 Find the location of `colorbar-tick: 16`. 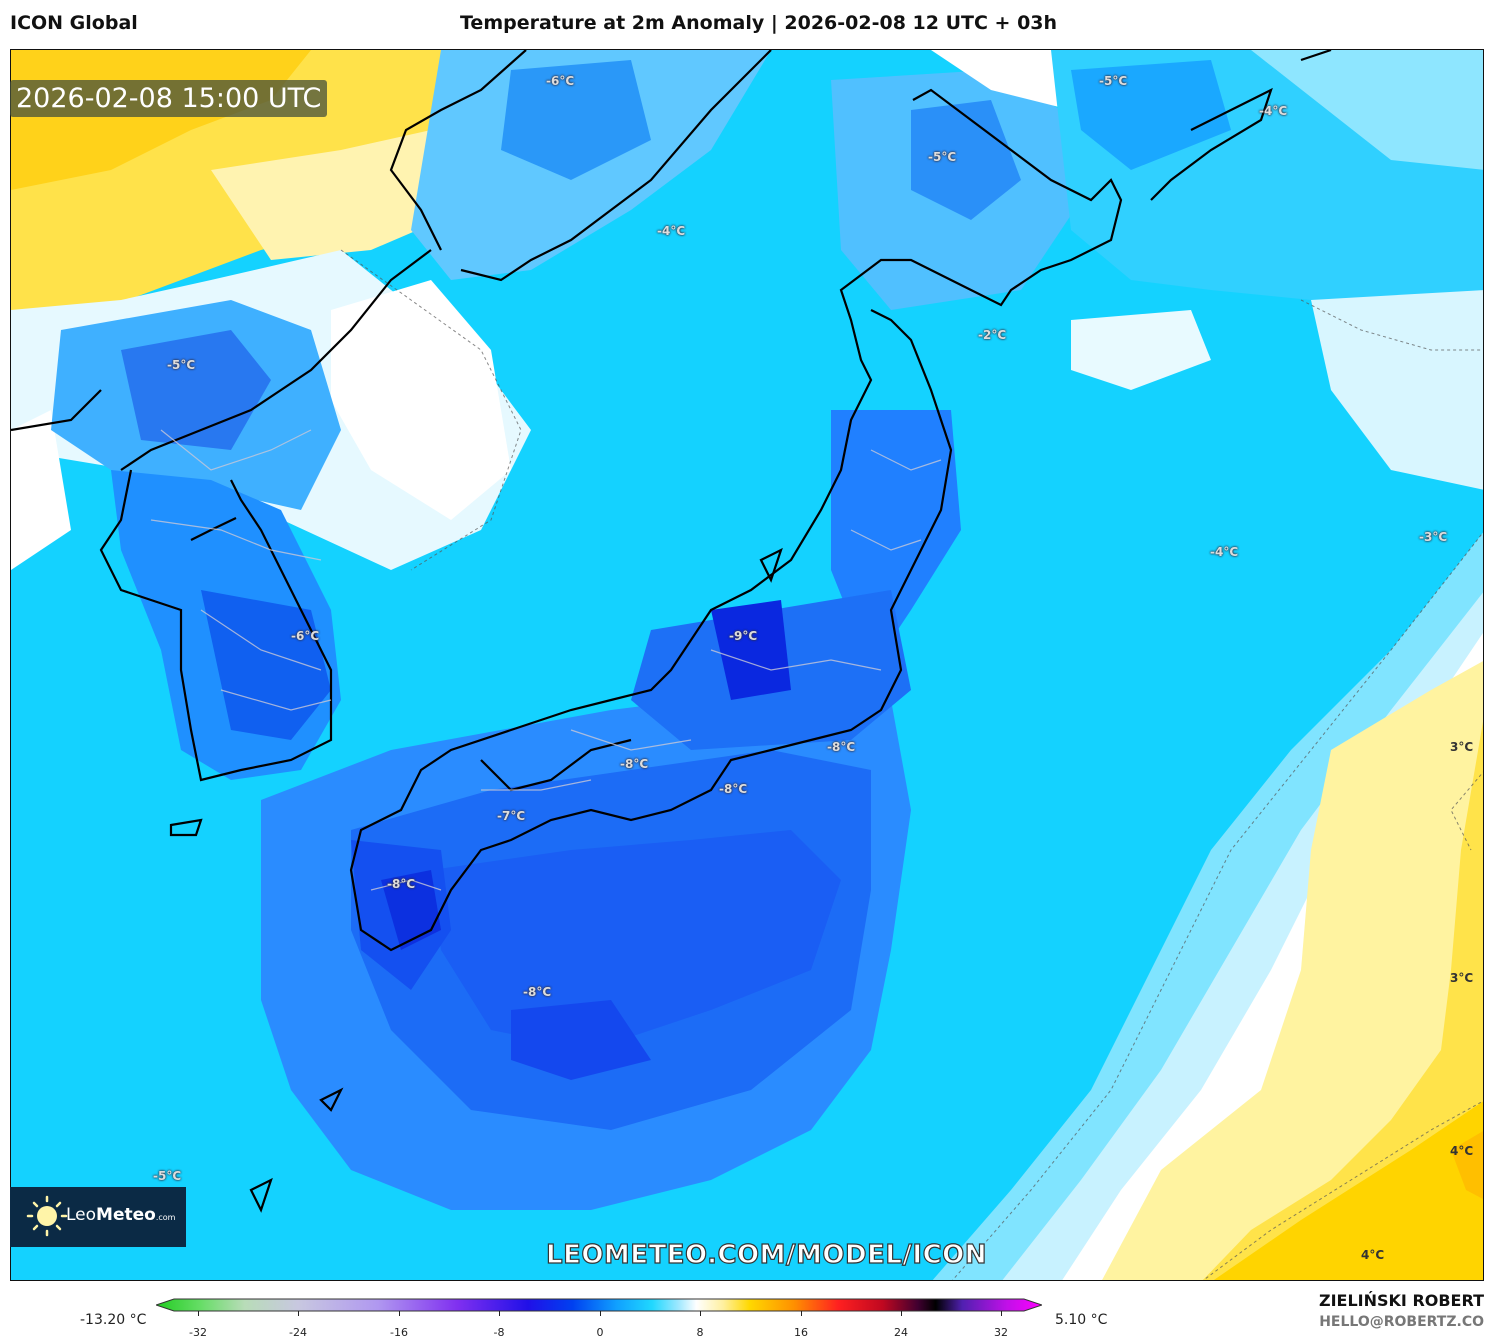

colorbar-tick: 16 is located at coordinates (801, 1332).